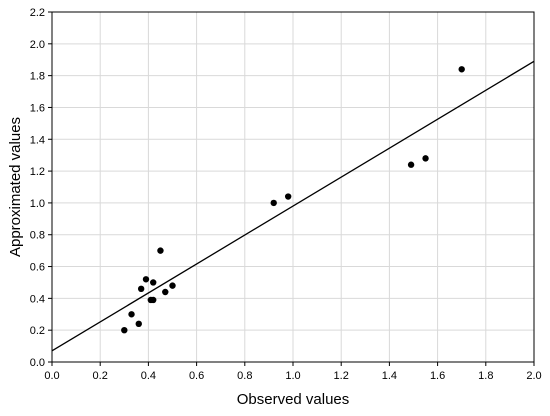 The image size is (550, 416). I want to click on x-tick-label: 0.8, so click(244, 376).